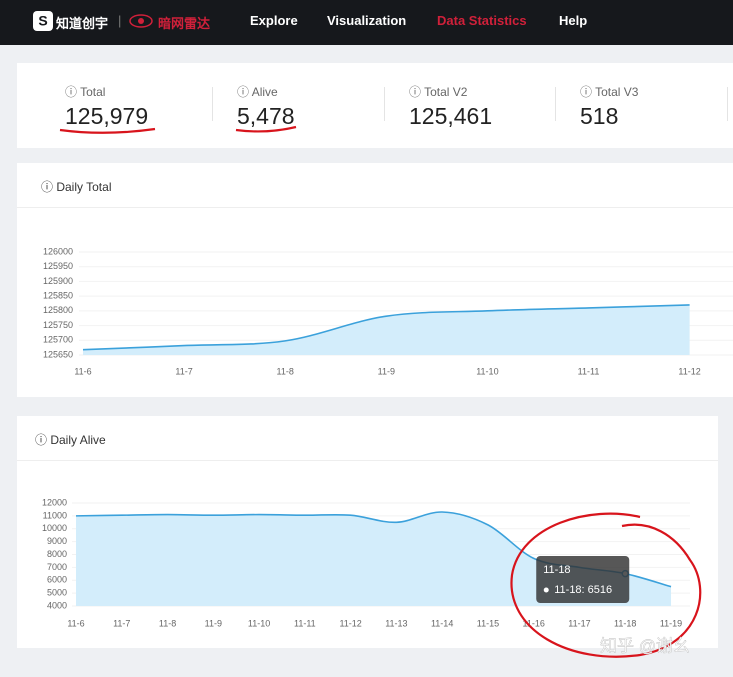 This screenshot has width=733, height=677. I want to click on y-tick-label: 4000, so click(57, 605).